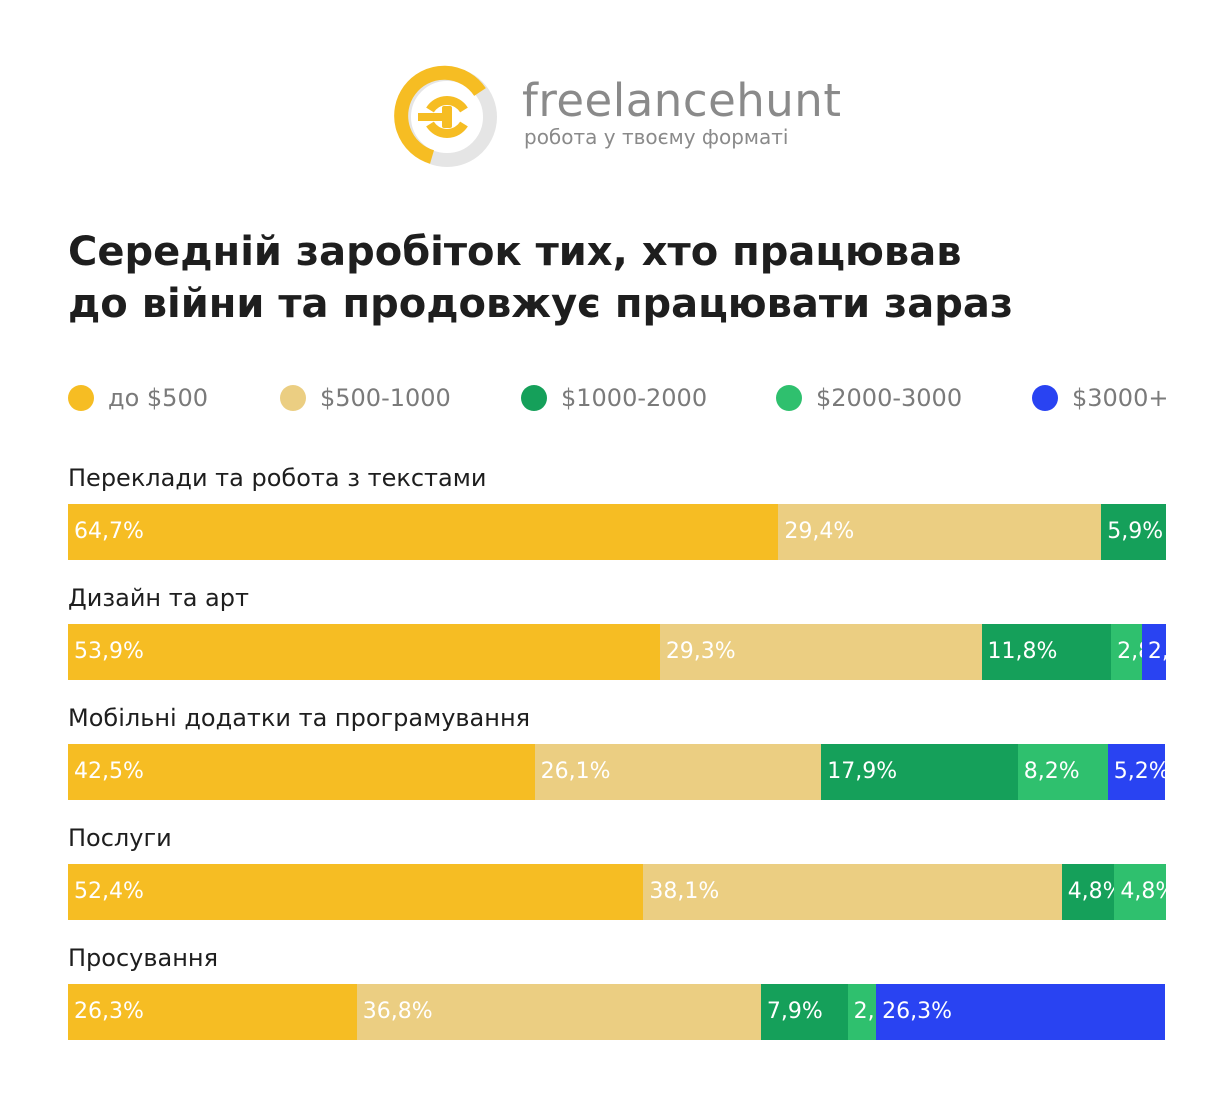 Image resolution: width=1225 pixels, height=1120 pixels. I want to click on row-label: Переклади та робота з текстами, so click(277, 478).